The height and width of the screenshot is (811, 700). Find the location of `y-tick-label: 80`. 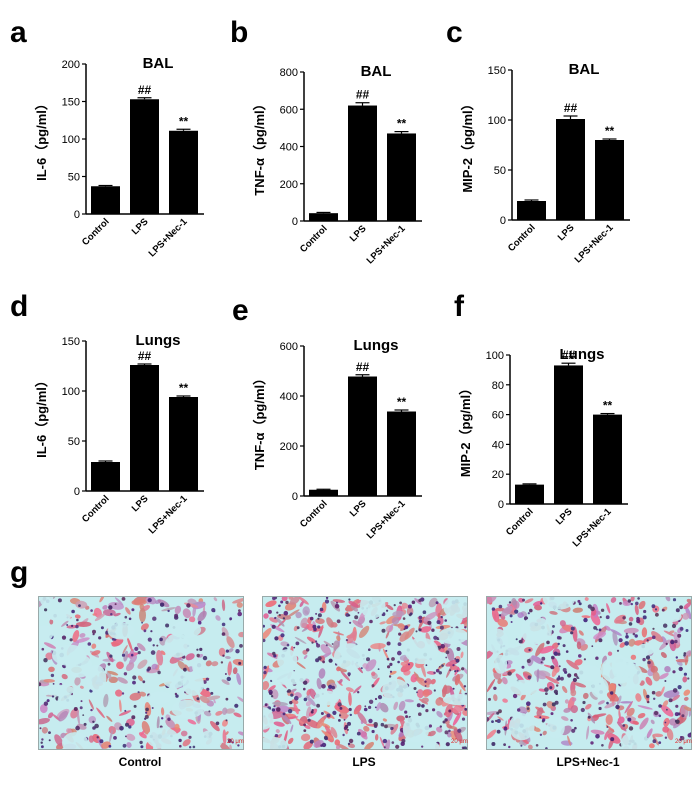

y-tick-label: 80 is located at coordinates (498, 386).